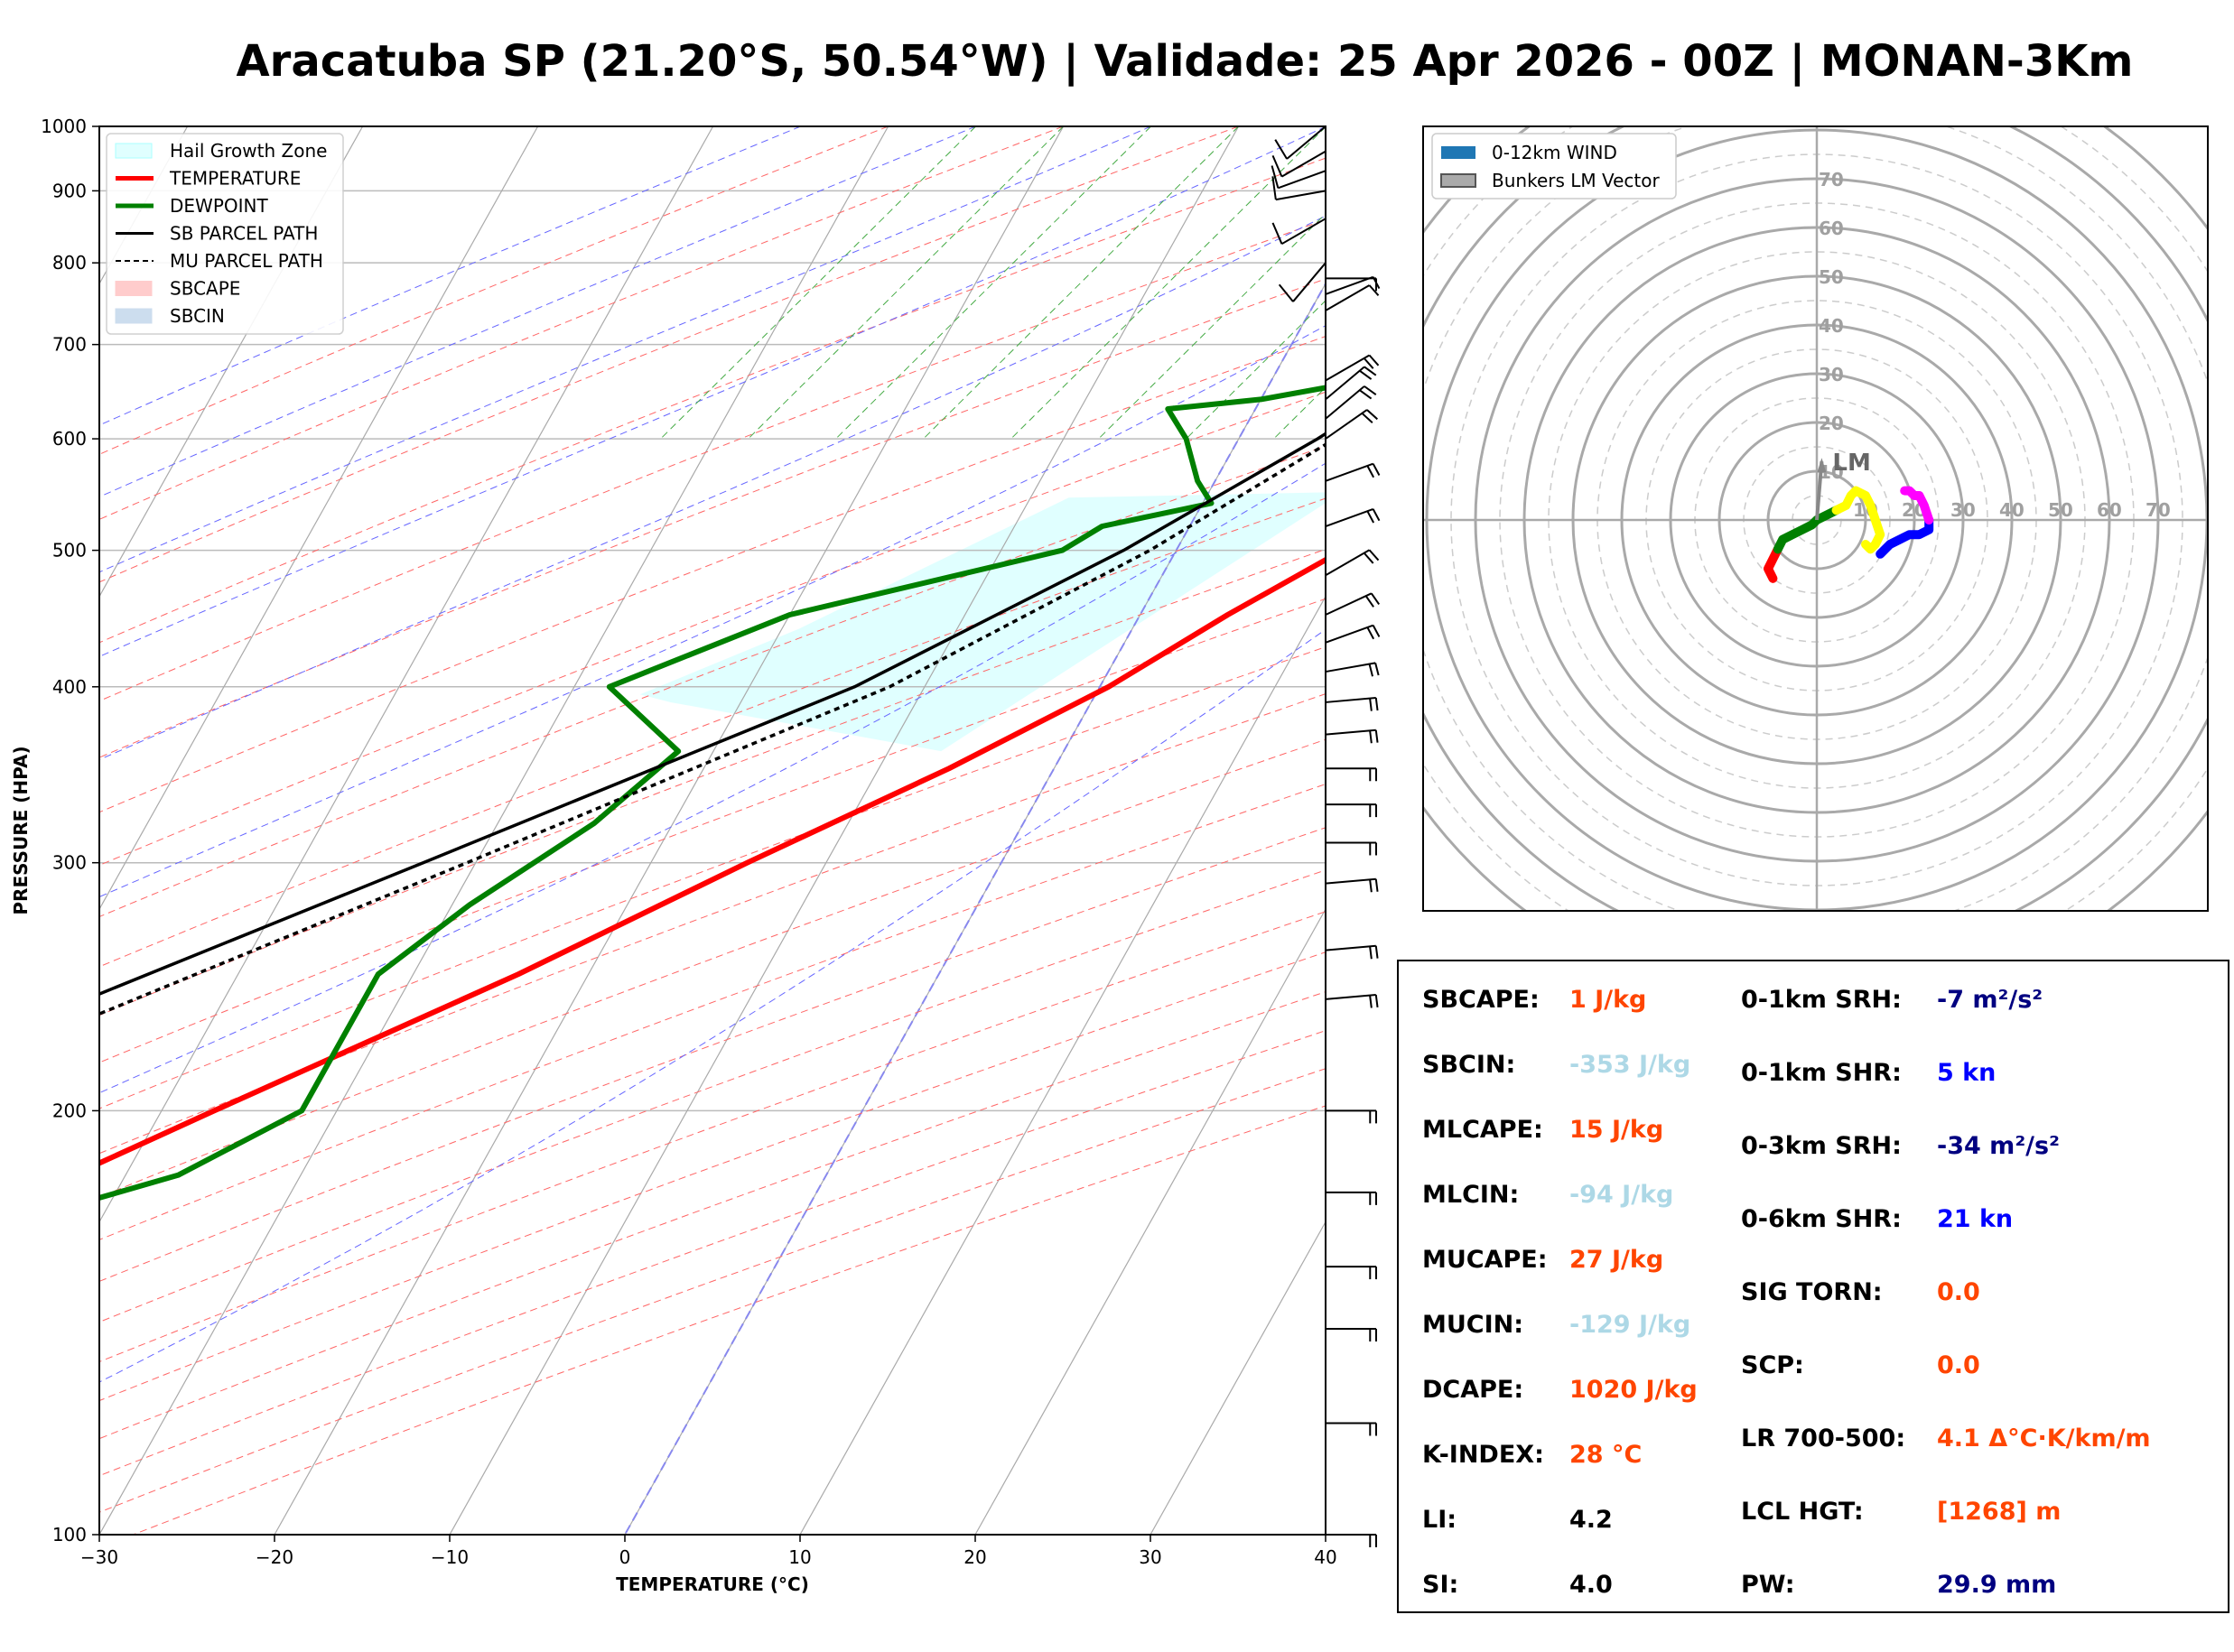 Image resolution: width=2234 pixels, height=1652 pixels. I want to click on hodo-ring-label-x: 30, so click(1963, 510).